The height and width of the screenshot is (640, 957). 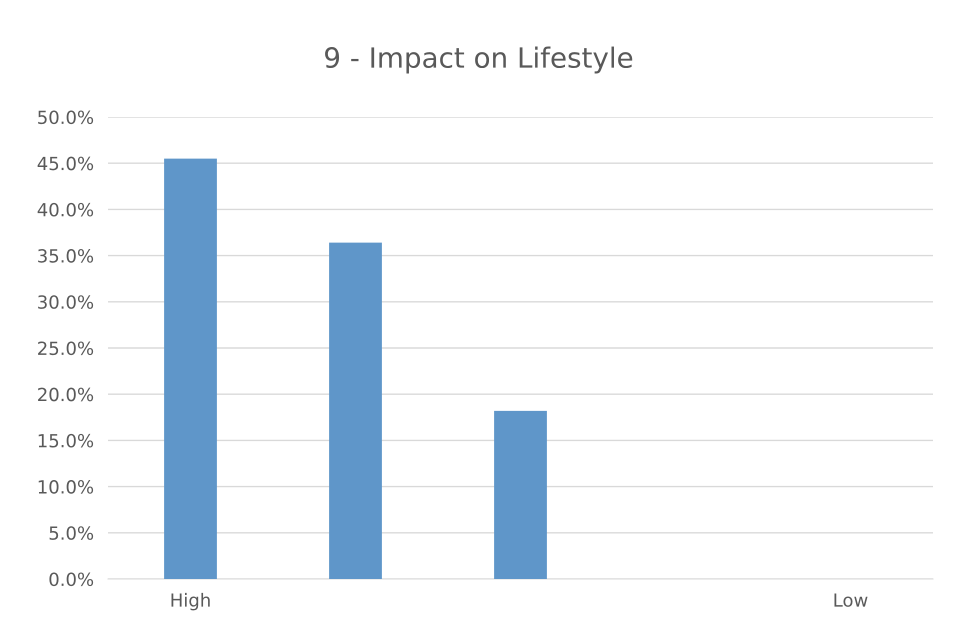 I want to click on y-tick-label: 20.0%, so click(x=66, y=395).